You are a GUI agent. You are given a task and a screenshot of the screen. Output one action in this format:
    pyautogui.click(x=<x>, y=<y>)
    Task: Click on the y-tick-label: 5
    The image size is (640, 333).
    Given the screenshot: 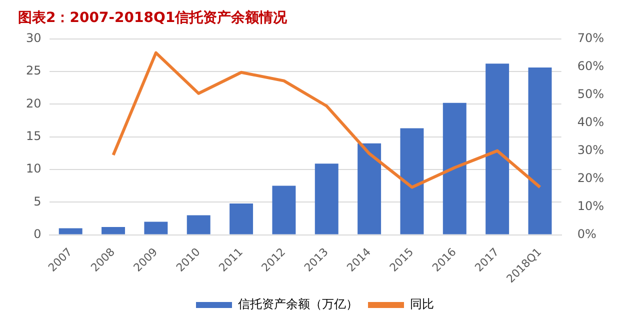 What is the action you would take?
    pyautogui.click(x=38, y=201)
    